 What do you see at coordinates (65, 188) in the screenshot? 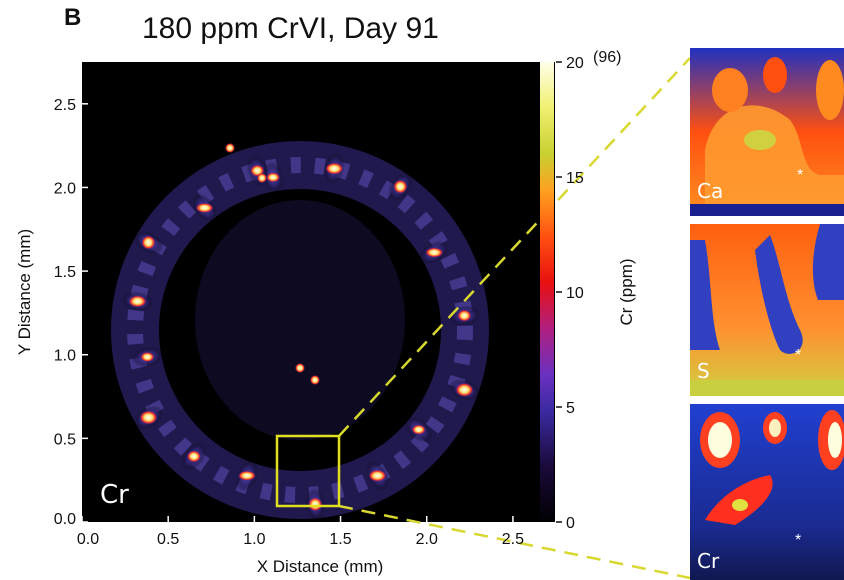
I see `y-tick-label: 2.0` at bounding box center [65, 188].